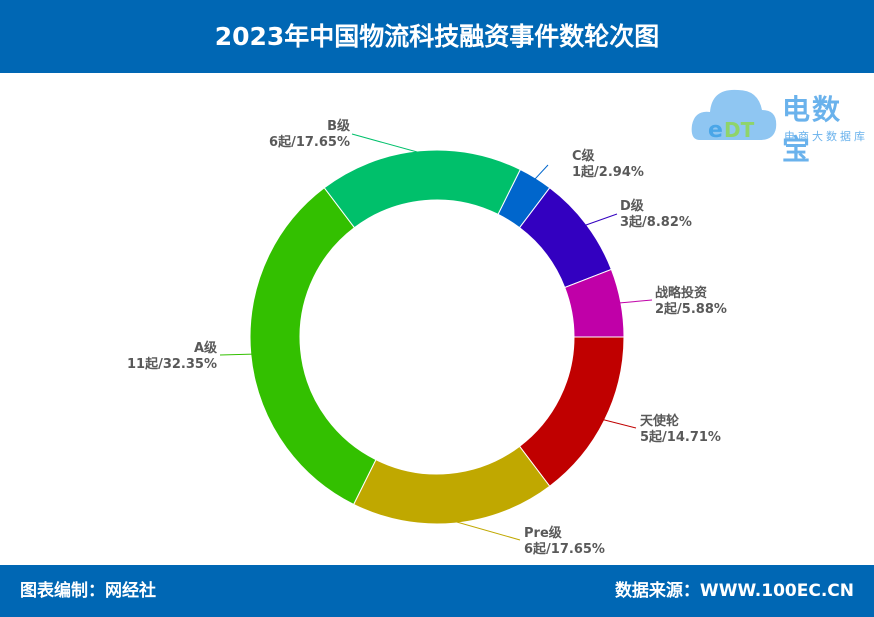 The image size is (874, 617). I want to click on slice-name-label: 天使轮, so click(659, 421).